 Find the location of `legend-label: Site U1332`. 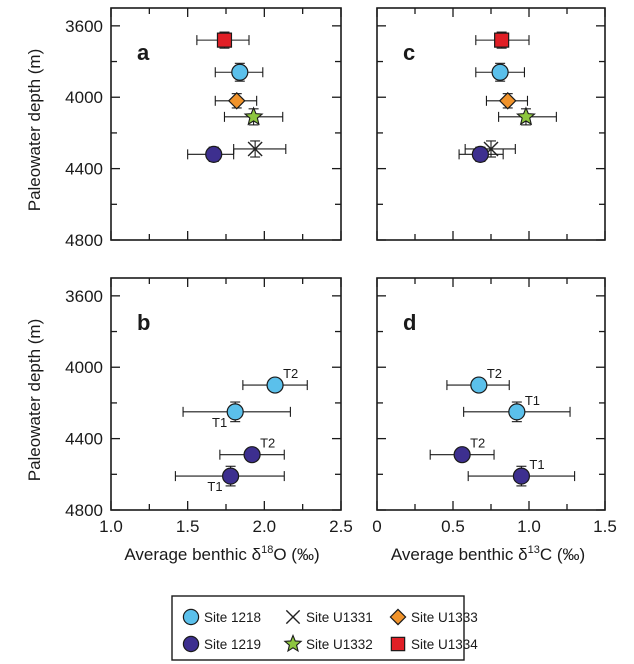

legend-label: Site U1332 is located at coordinates (339, 644).